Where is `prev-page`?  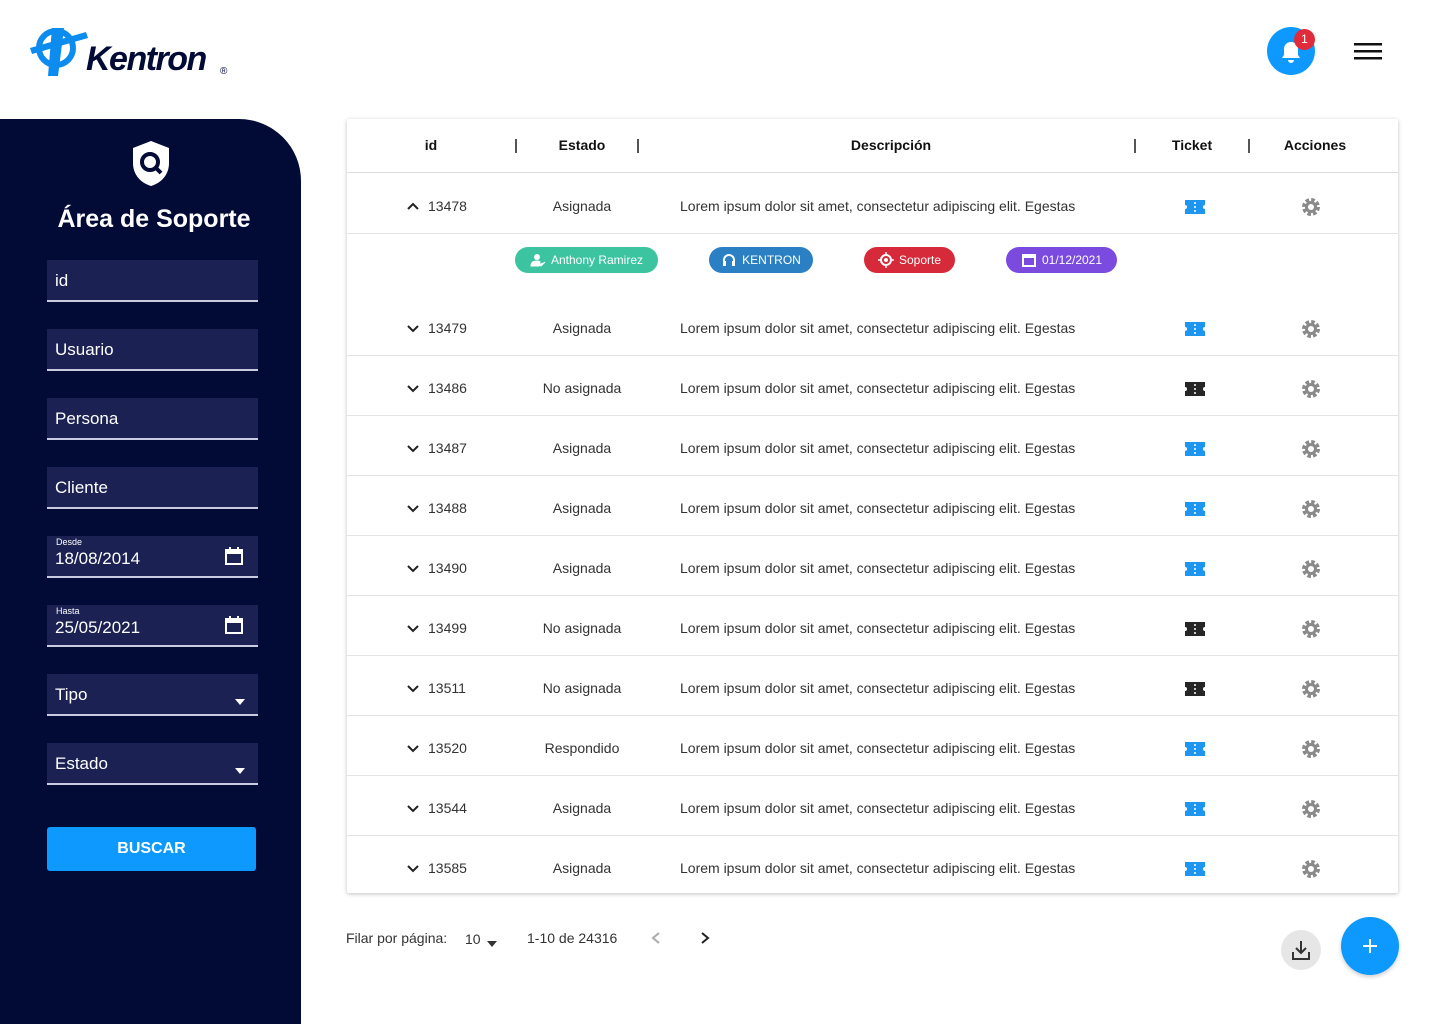
prev-page is located at coordinates (656, 940).